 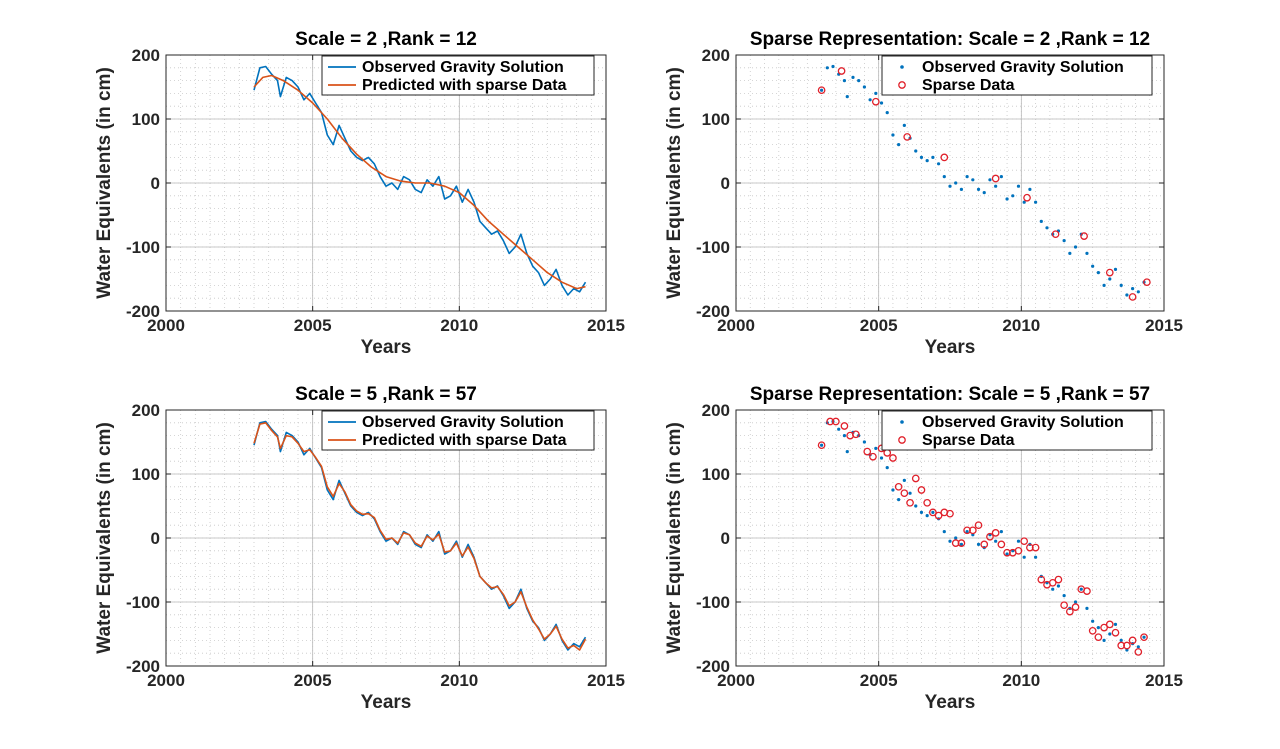 I want to click on y-tick-label: -200, so click(x=713, y=311).